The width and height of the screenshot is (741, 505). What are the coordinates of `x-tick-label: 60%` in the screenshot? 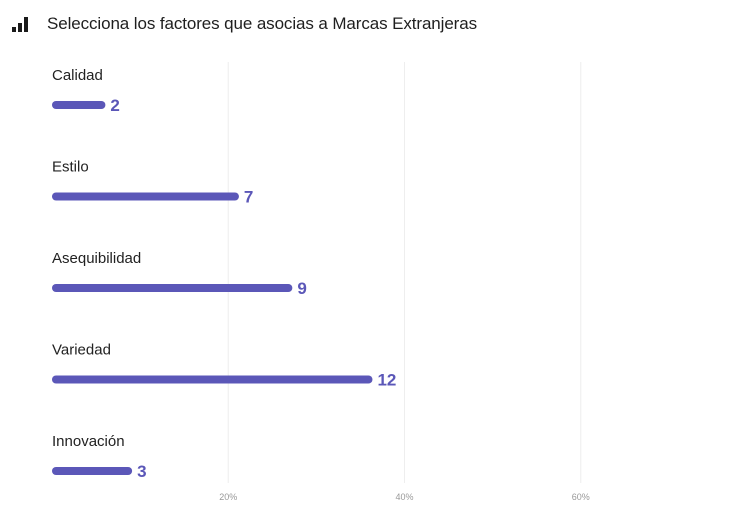 It's located at (581, 497).